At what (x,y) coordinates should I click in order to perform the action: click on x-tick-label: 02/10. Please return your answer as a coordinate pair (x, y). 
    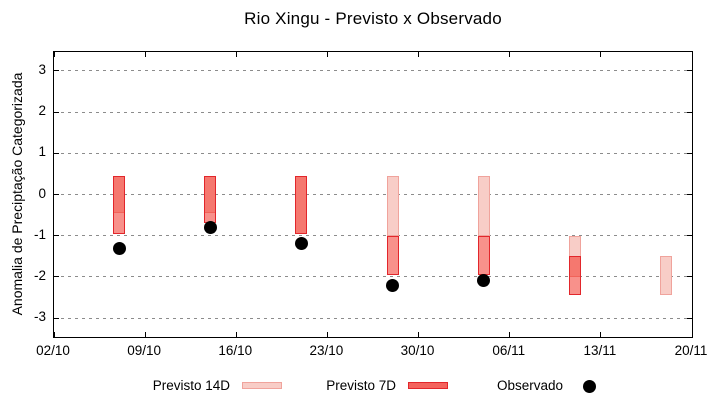
    Looking at the image, I should click on (53, 350).